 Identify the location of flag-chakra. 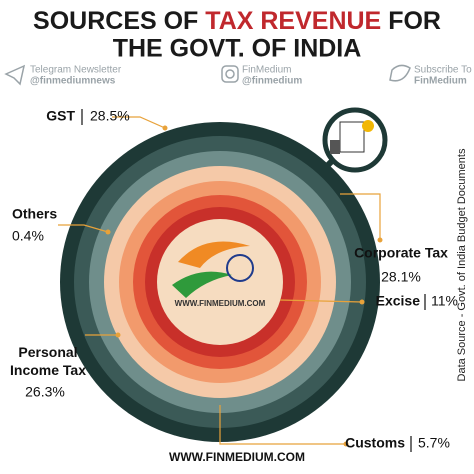
(240, 268).